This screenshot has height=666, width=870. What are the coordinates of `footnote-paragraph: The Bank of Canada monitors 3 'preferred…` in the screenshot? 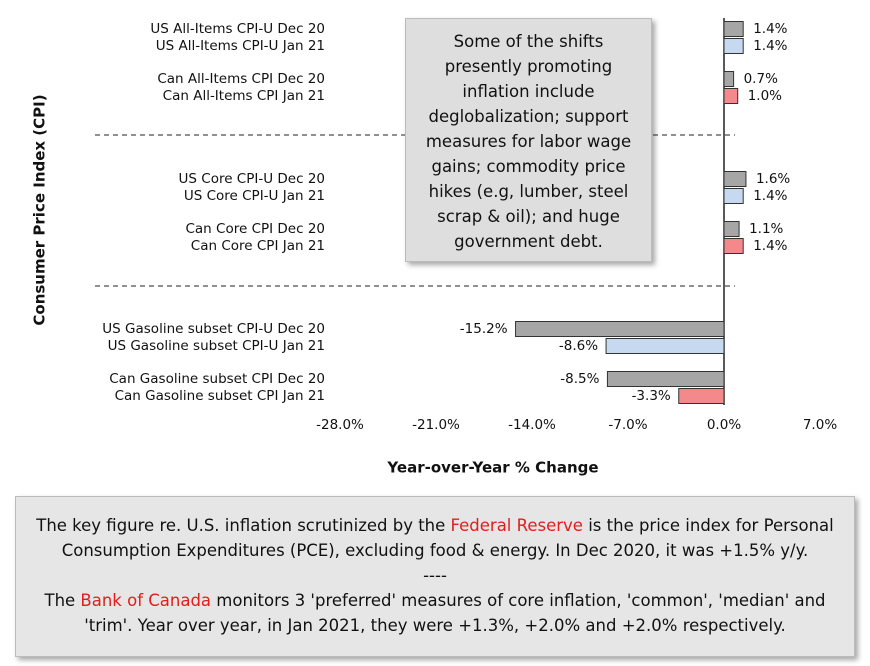 It's located at (435, 613).